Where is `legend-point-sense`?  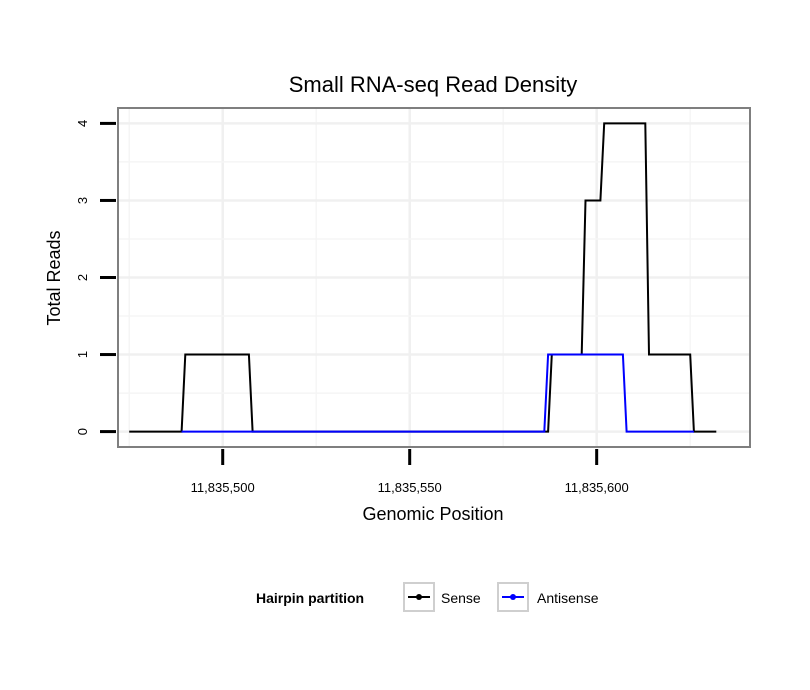 legend-point-sense is located at coordinates (419, 597).